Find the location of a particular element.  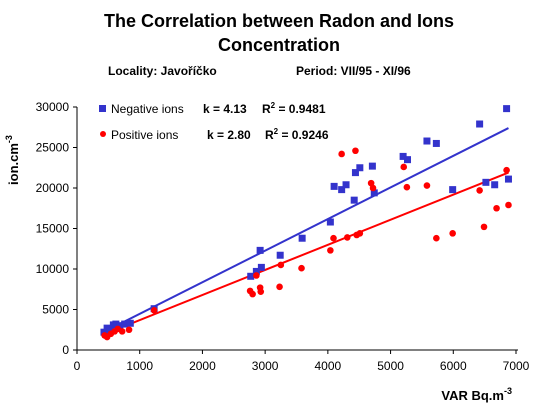

y-tick-label: 30000 is located at coordinates (53, 107).